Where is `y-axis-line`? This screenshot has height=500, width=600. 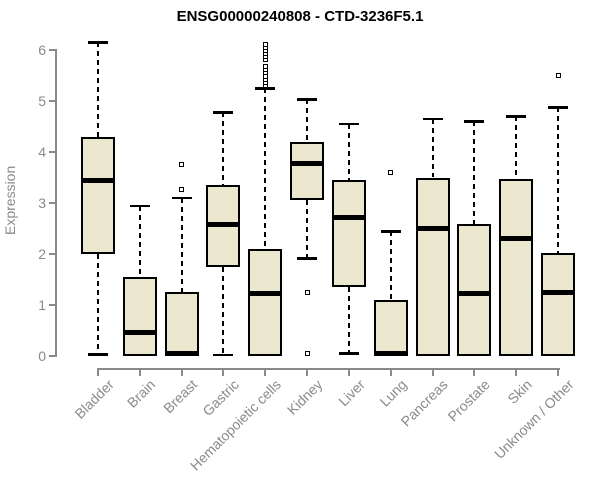 y-axis-line is located at coordinates (56, 203).